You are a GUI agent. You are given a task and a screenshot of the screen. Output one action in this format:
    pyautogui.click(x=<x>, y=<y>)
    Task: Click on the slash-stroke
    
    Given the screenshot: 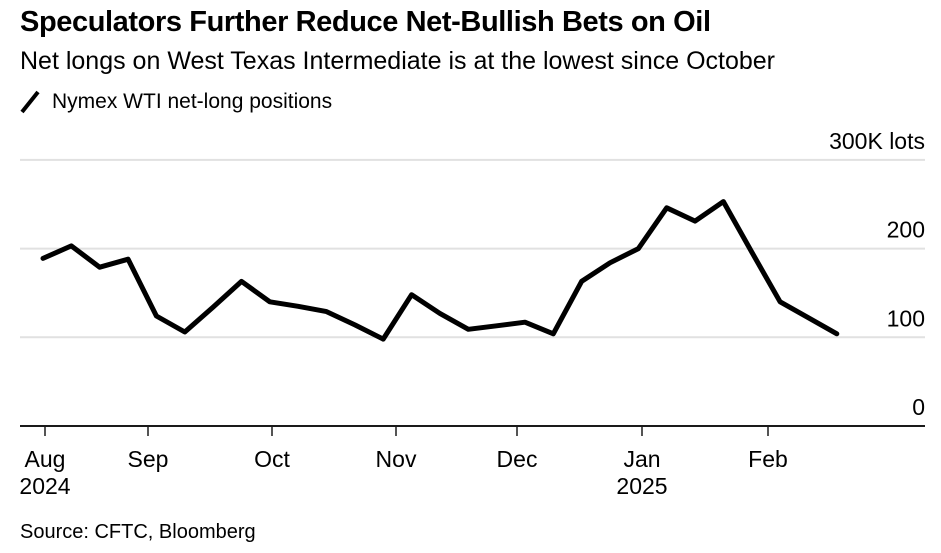 What is the action you would take?
    pyautogui.click(x=30, y=102)
    